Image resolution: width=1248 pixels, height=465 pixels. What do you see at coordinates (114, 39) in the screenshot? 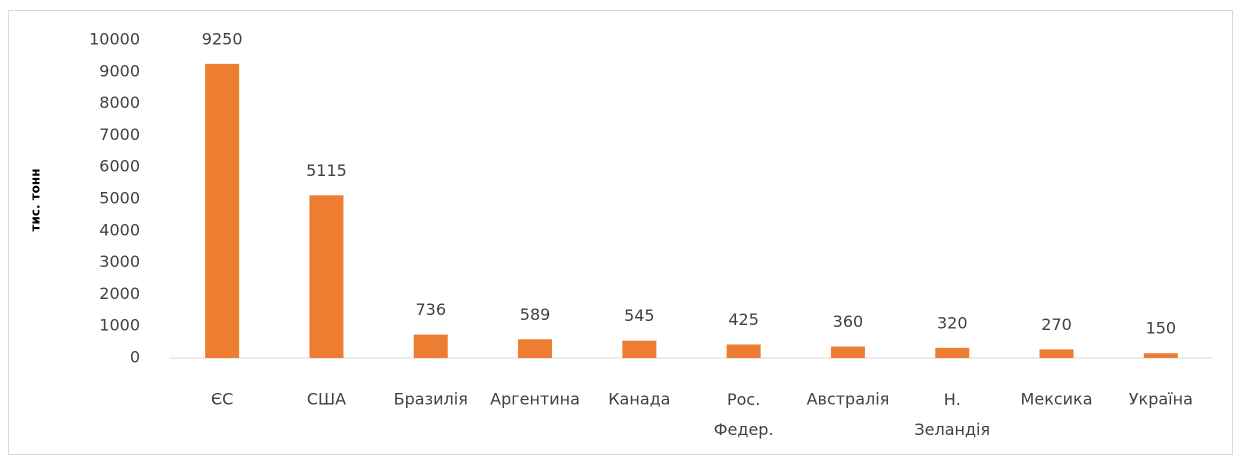
I see `y-tick-label: 10000` at bounding box center [114, 39].